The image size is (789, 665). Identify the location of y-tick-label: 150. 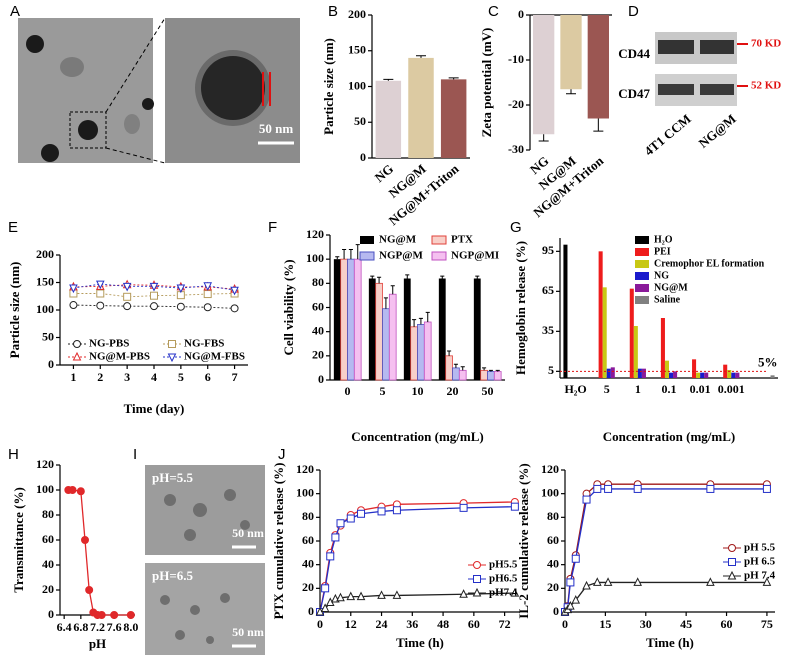
(45, 281).